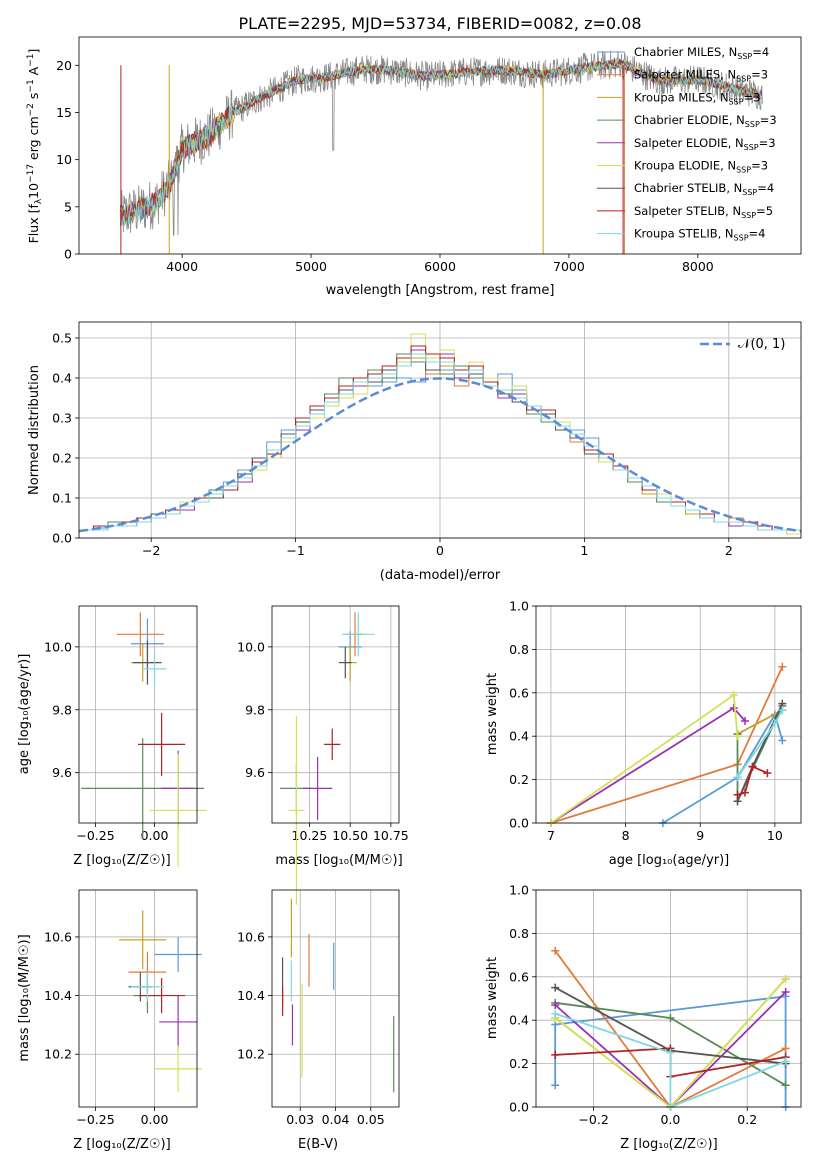 Image resolution: width=819 pixels, height=1170 pixels. Describe the element at coordinates (33, 224) in the screenshot. I see `spectrum-ylabel-a: Flux [f` at that location.